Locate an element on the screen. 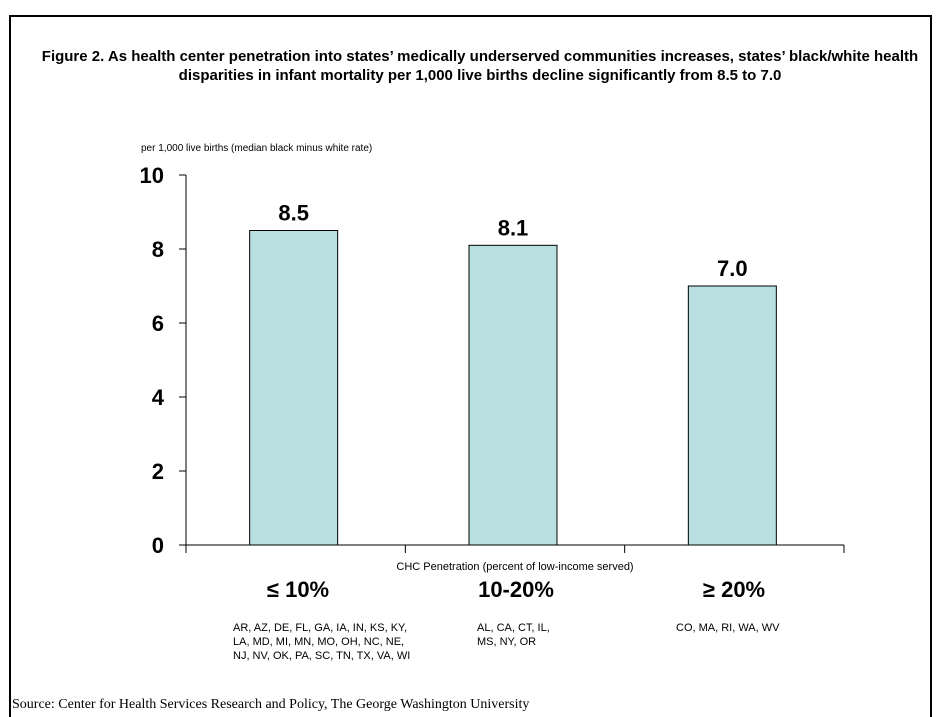 This screenshot has height=717, width=942. category-label-1: 10-20% is located at coordinates (516, 589).